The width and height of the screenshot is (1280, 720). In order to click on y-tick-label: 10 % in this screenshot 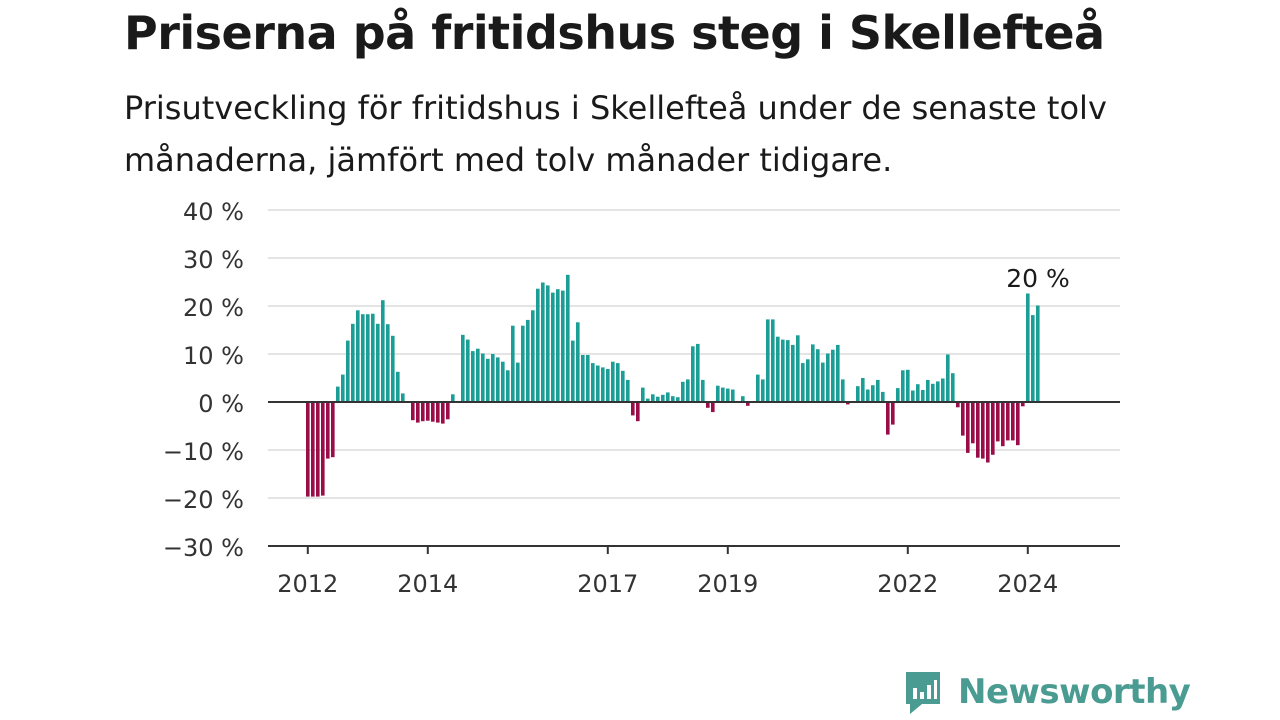, I will do `click(213, 356)`.